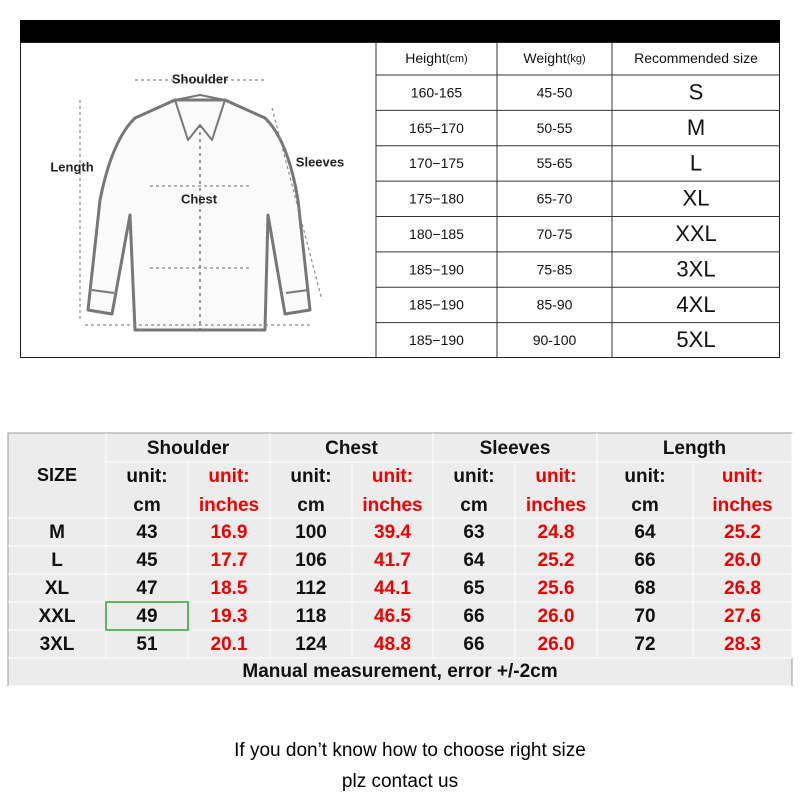 This screenshot has width=800, height=805. I want to click on value-cell: 45, so click(147, 560).